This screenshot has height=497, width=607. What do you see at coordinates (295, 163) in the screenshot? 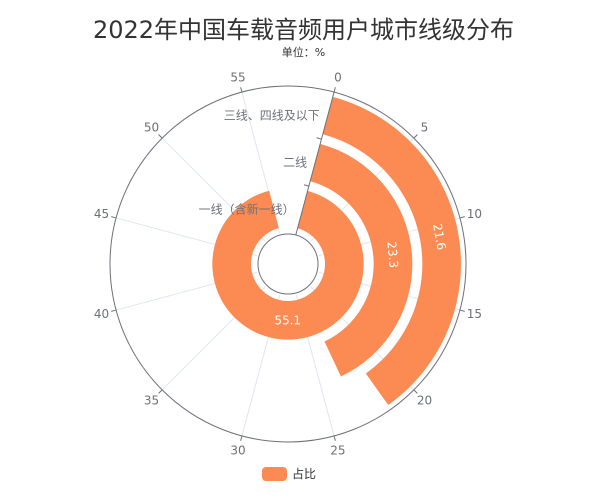
I see `category-label: 二线` at bounding box center [295, 163].